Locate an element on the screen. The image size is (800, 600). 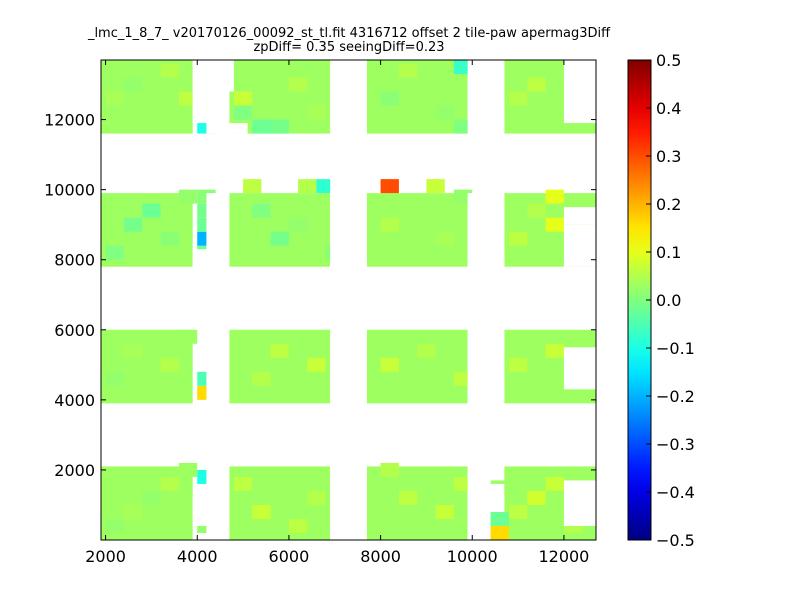
tile-block is located at coordinates (280, 230).